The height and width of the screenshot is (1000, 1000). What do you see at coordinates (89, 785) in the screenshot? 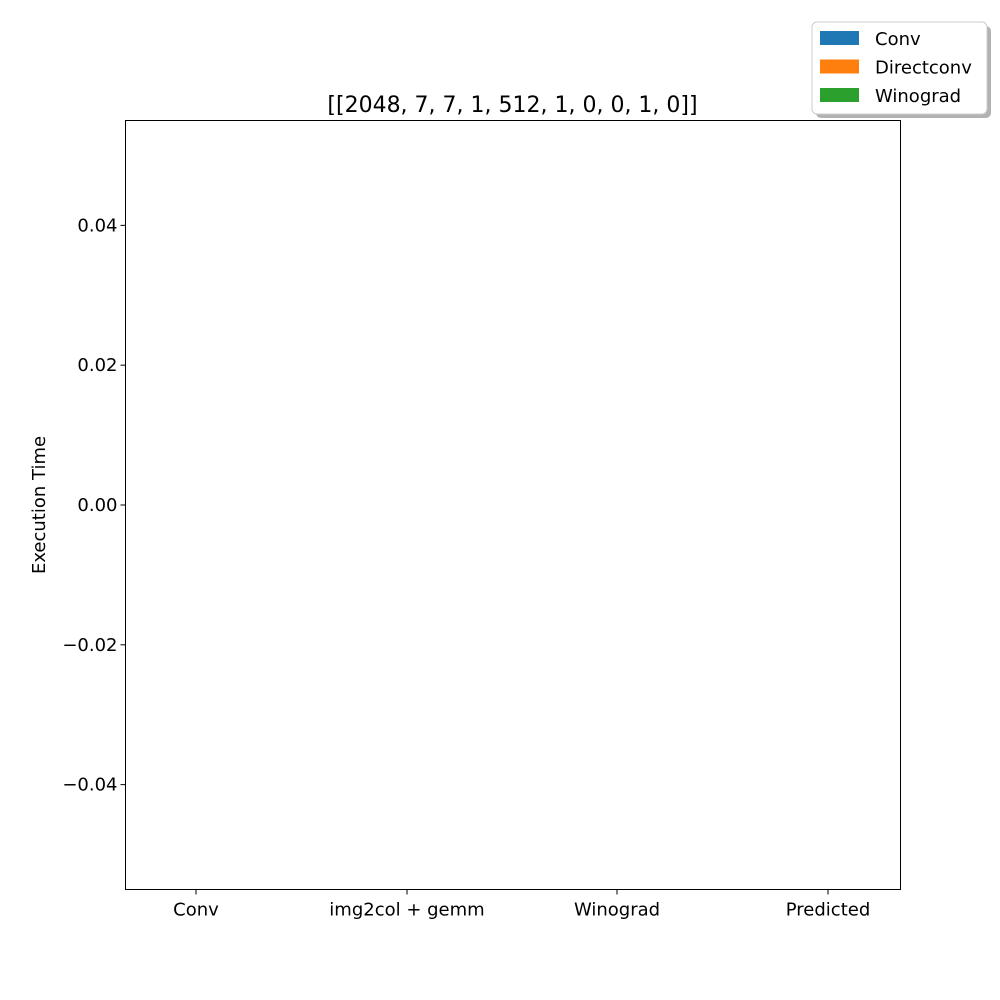
I see `y-tick-label: −0.04` at bounding box center [89, 785].